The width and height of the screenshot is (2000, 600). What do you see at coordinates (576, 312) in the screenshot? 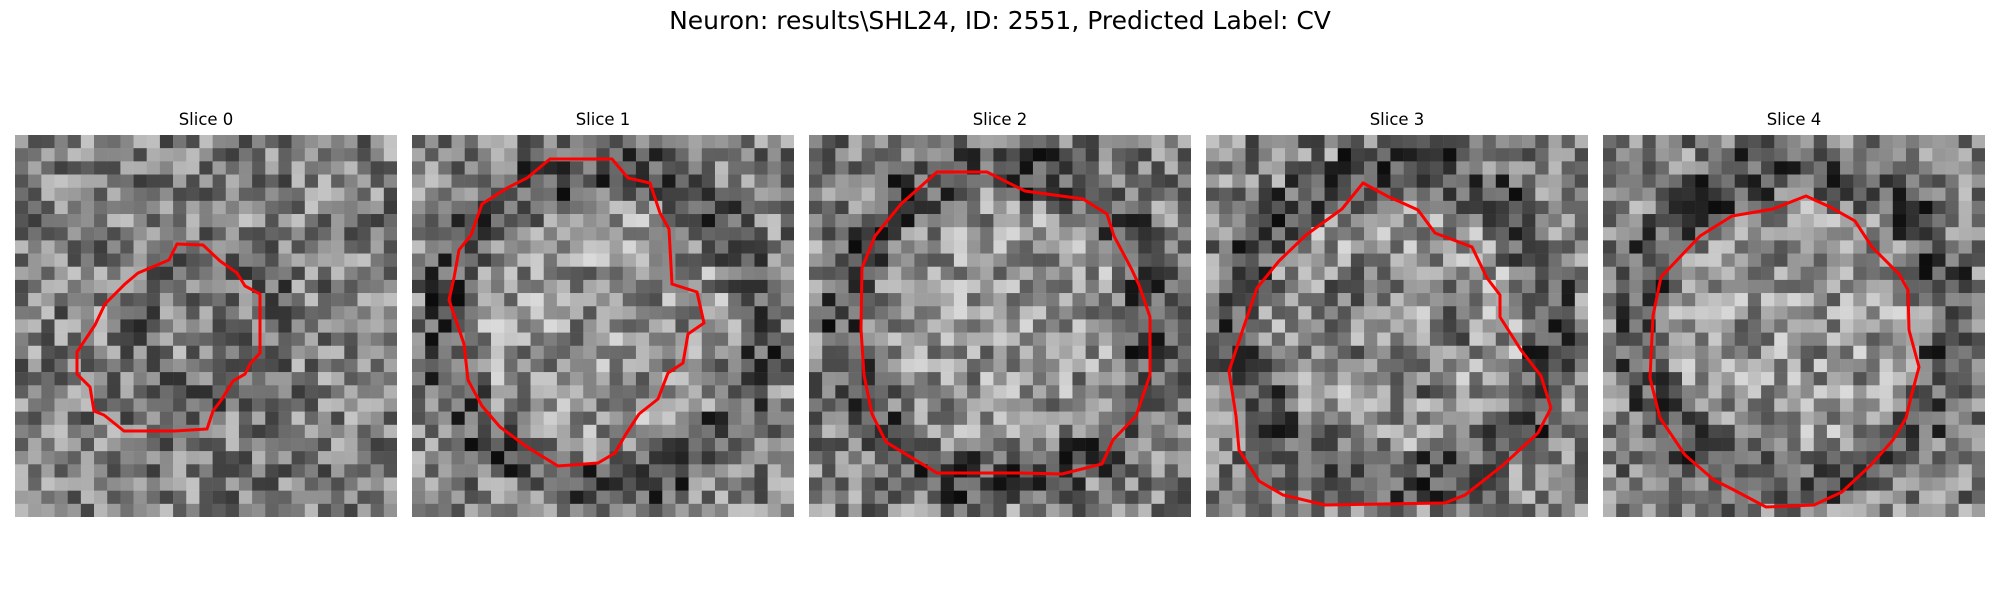
I see `cell-contour` at bounding box center [576, 312].